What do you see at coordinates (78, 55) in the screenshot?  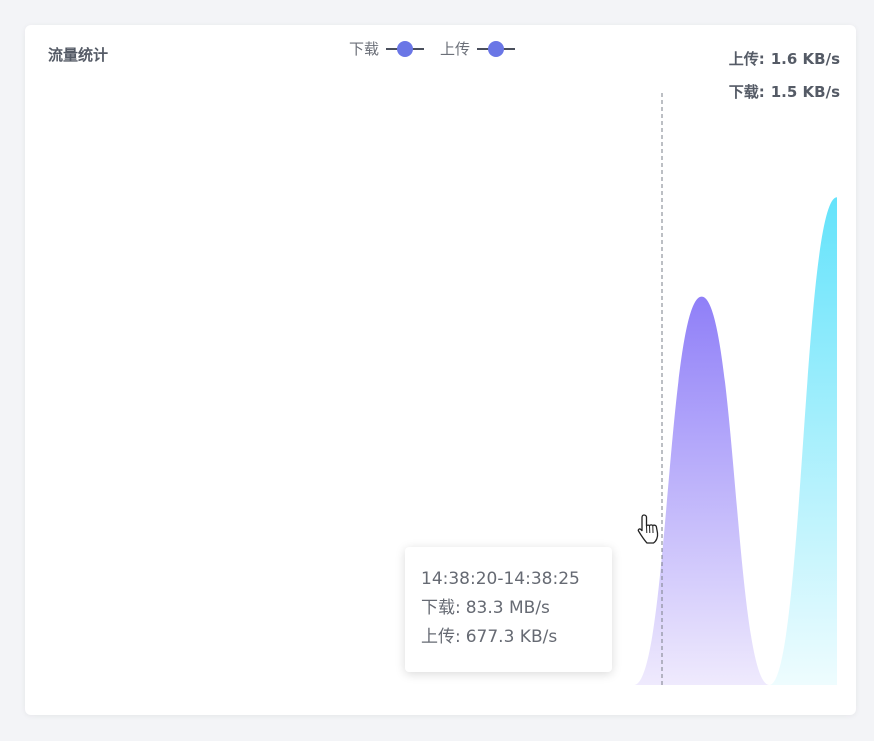 I see `panel-title: 流量统计` at bounding box center [78, 55].